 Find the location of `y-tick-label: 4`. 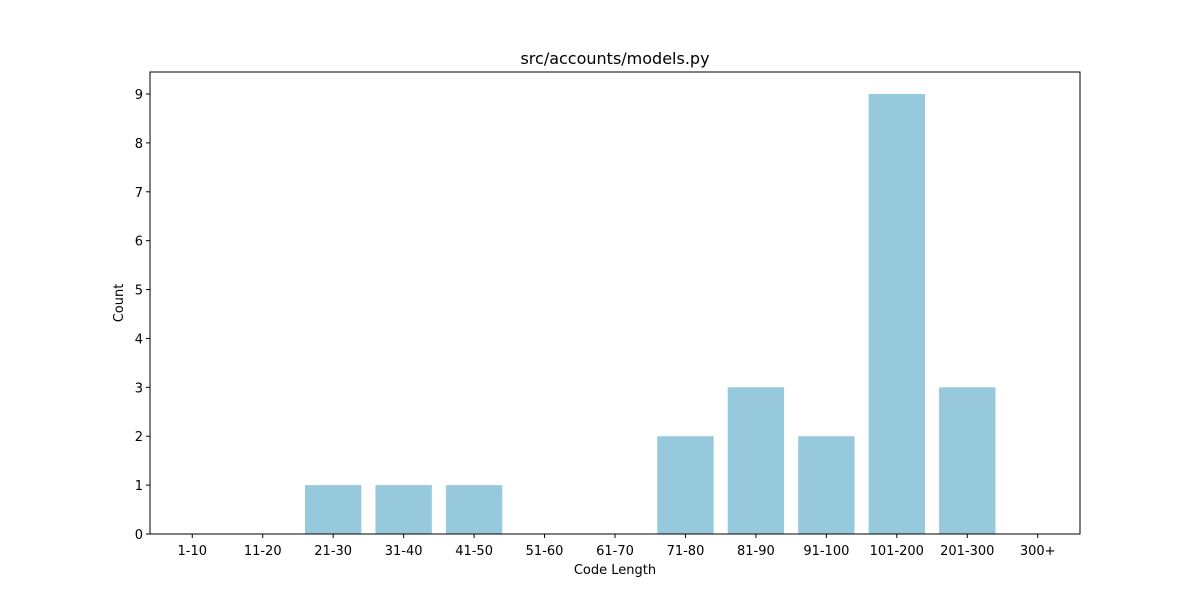

y-tick-label: 4 is located at coordinates (139, 339).